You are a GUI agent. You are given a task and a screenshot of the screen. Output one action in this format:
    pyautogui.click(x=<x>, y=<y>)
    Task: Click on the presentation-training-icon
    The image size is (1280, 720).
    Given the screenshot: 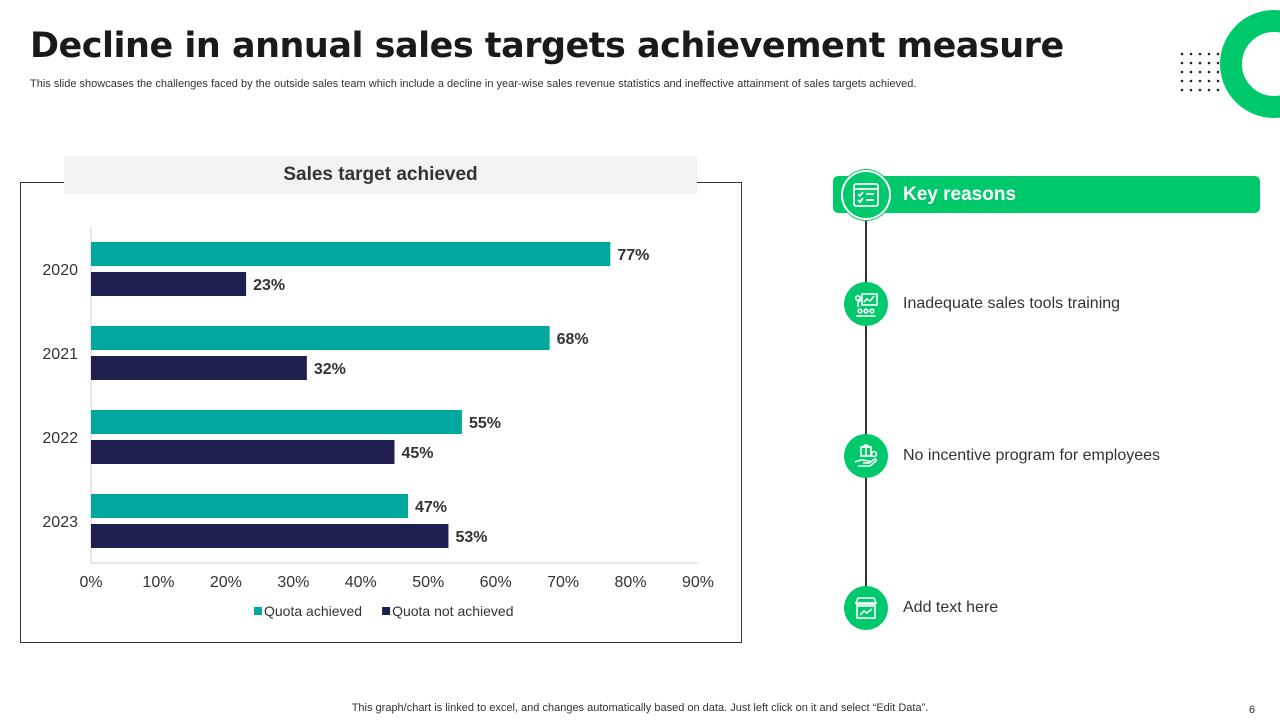 What is the action you would take?
    pyautogui.click(x=866, y=304)
    